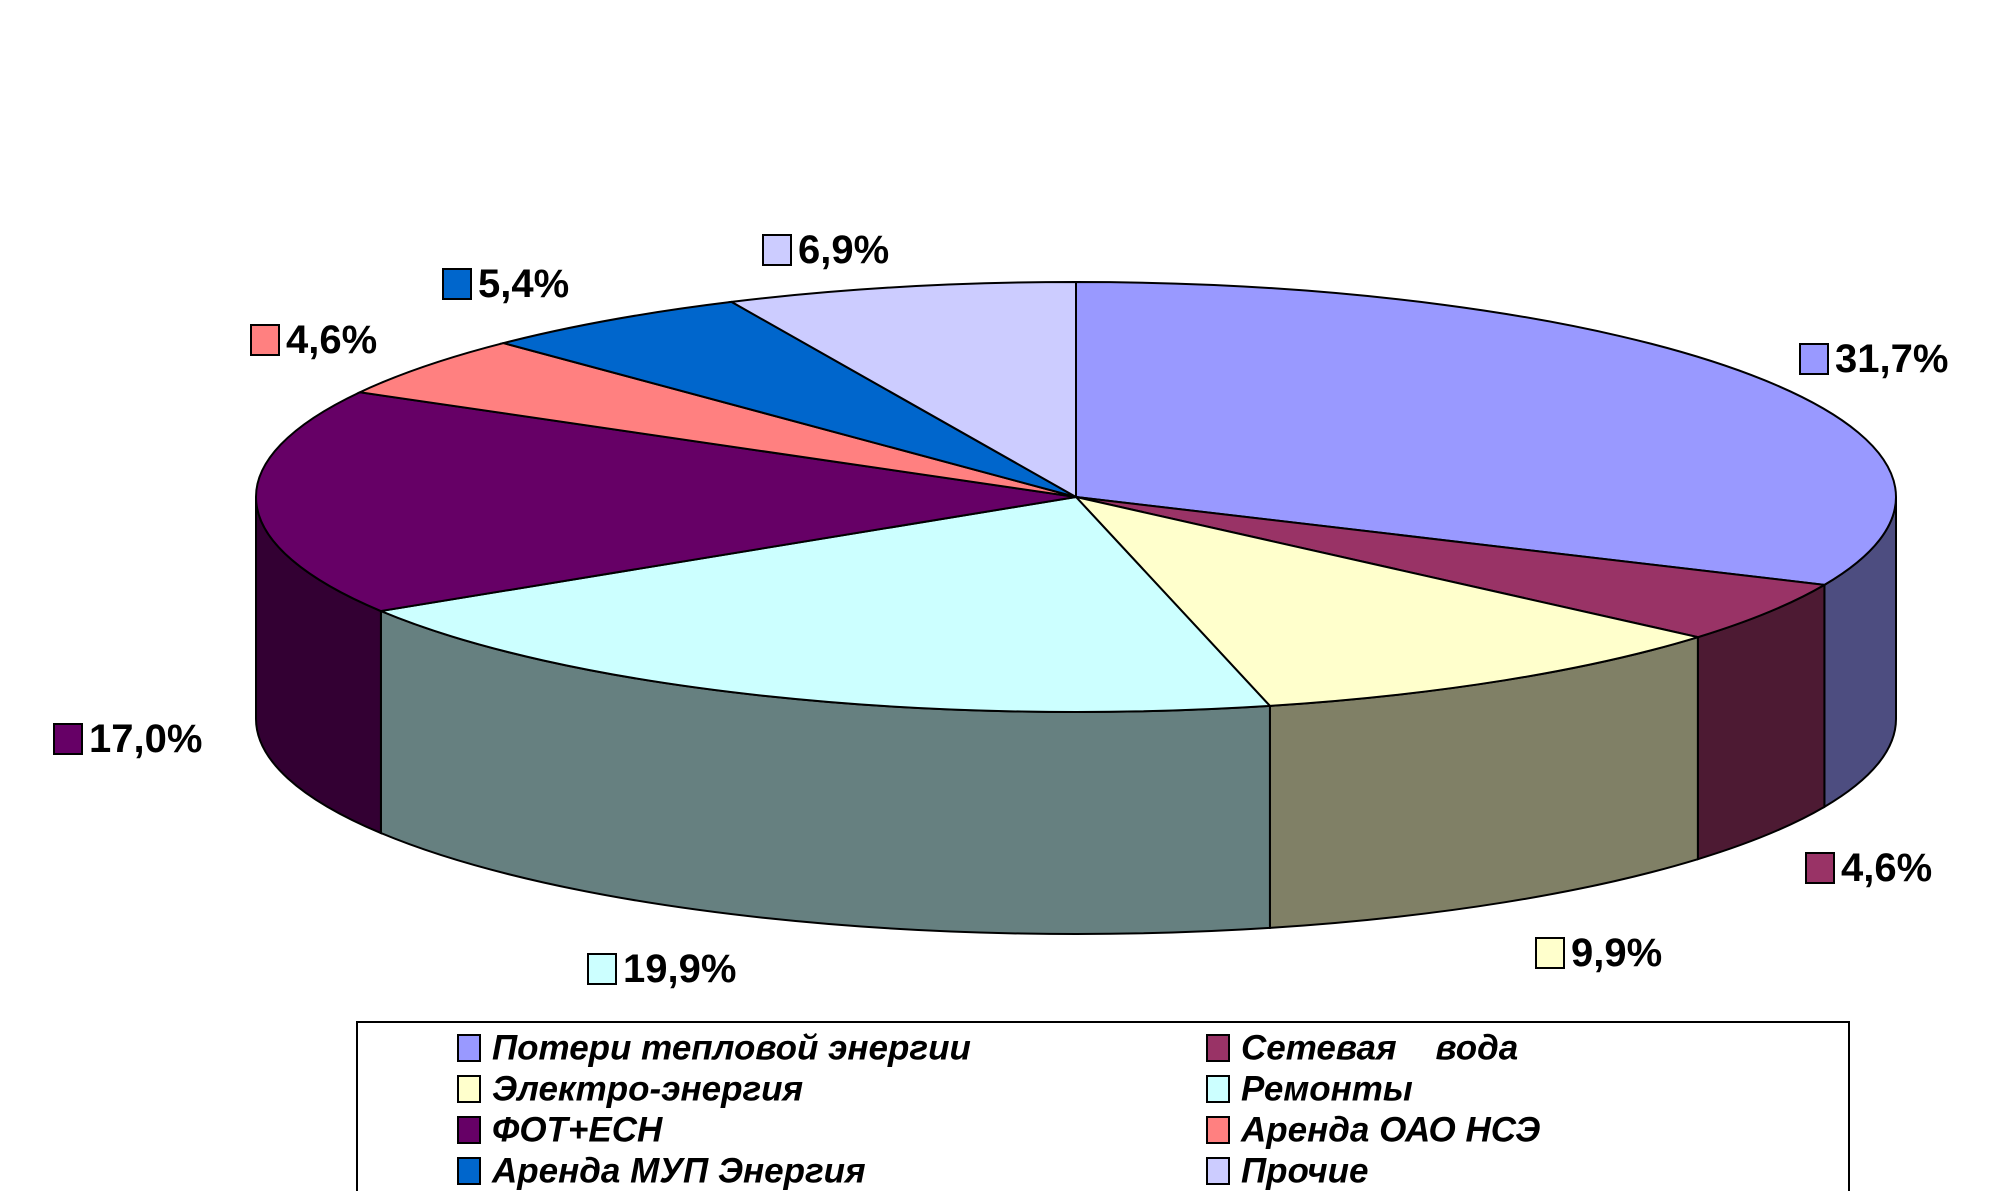 The image size is (2015, 1191). Describe the element at coordinates (647, 1089) in the screenshot. I see `legend-label-3: Электро-энергия` at that location.